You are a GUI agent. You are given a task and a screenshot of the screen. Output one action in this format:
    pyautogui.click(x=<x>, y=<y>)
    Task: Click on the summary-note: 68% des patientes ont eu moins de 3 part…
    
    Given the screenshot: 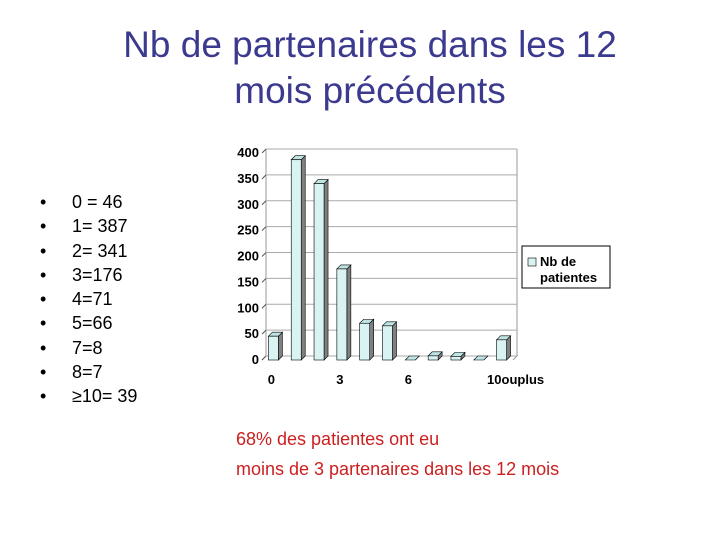 What is the action you would take?
    pyautogui.click(x=397, y=454)
    